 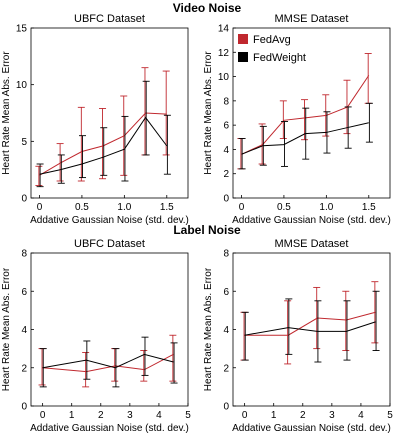 I want to click on section-title-label-noise: Label Noise, so click(x=207, y=230).